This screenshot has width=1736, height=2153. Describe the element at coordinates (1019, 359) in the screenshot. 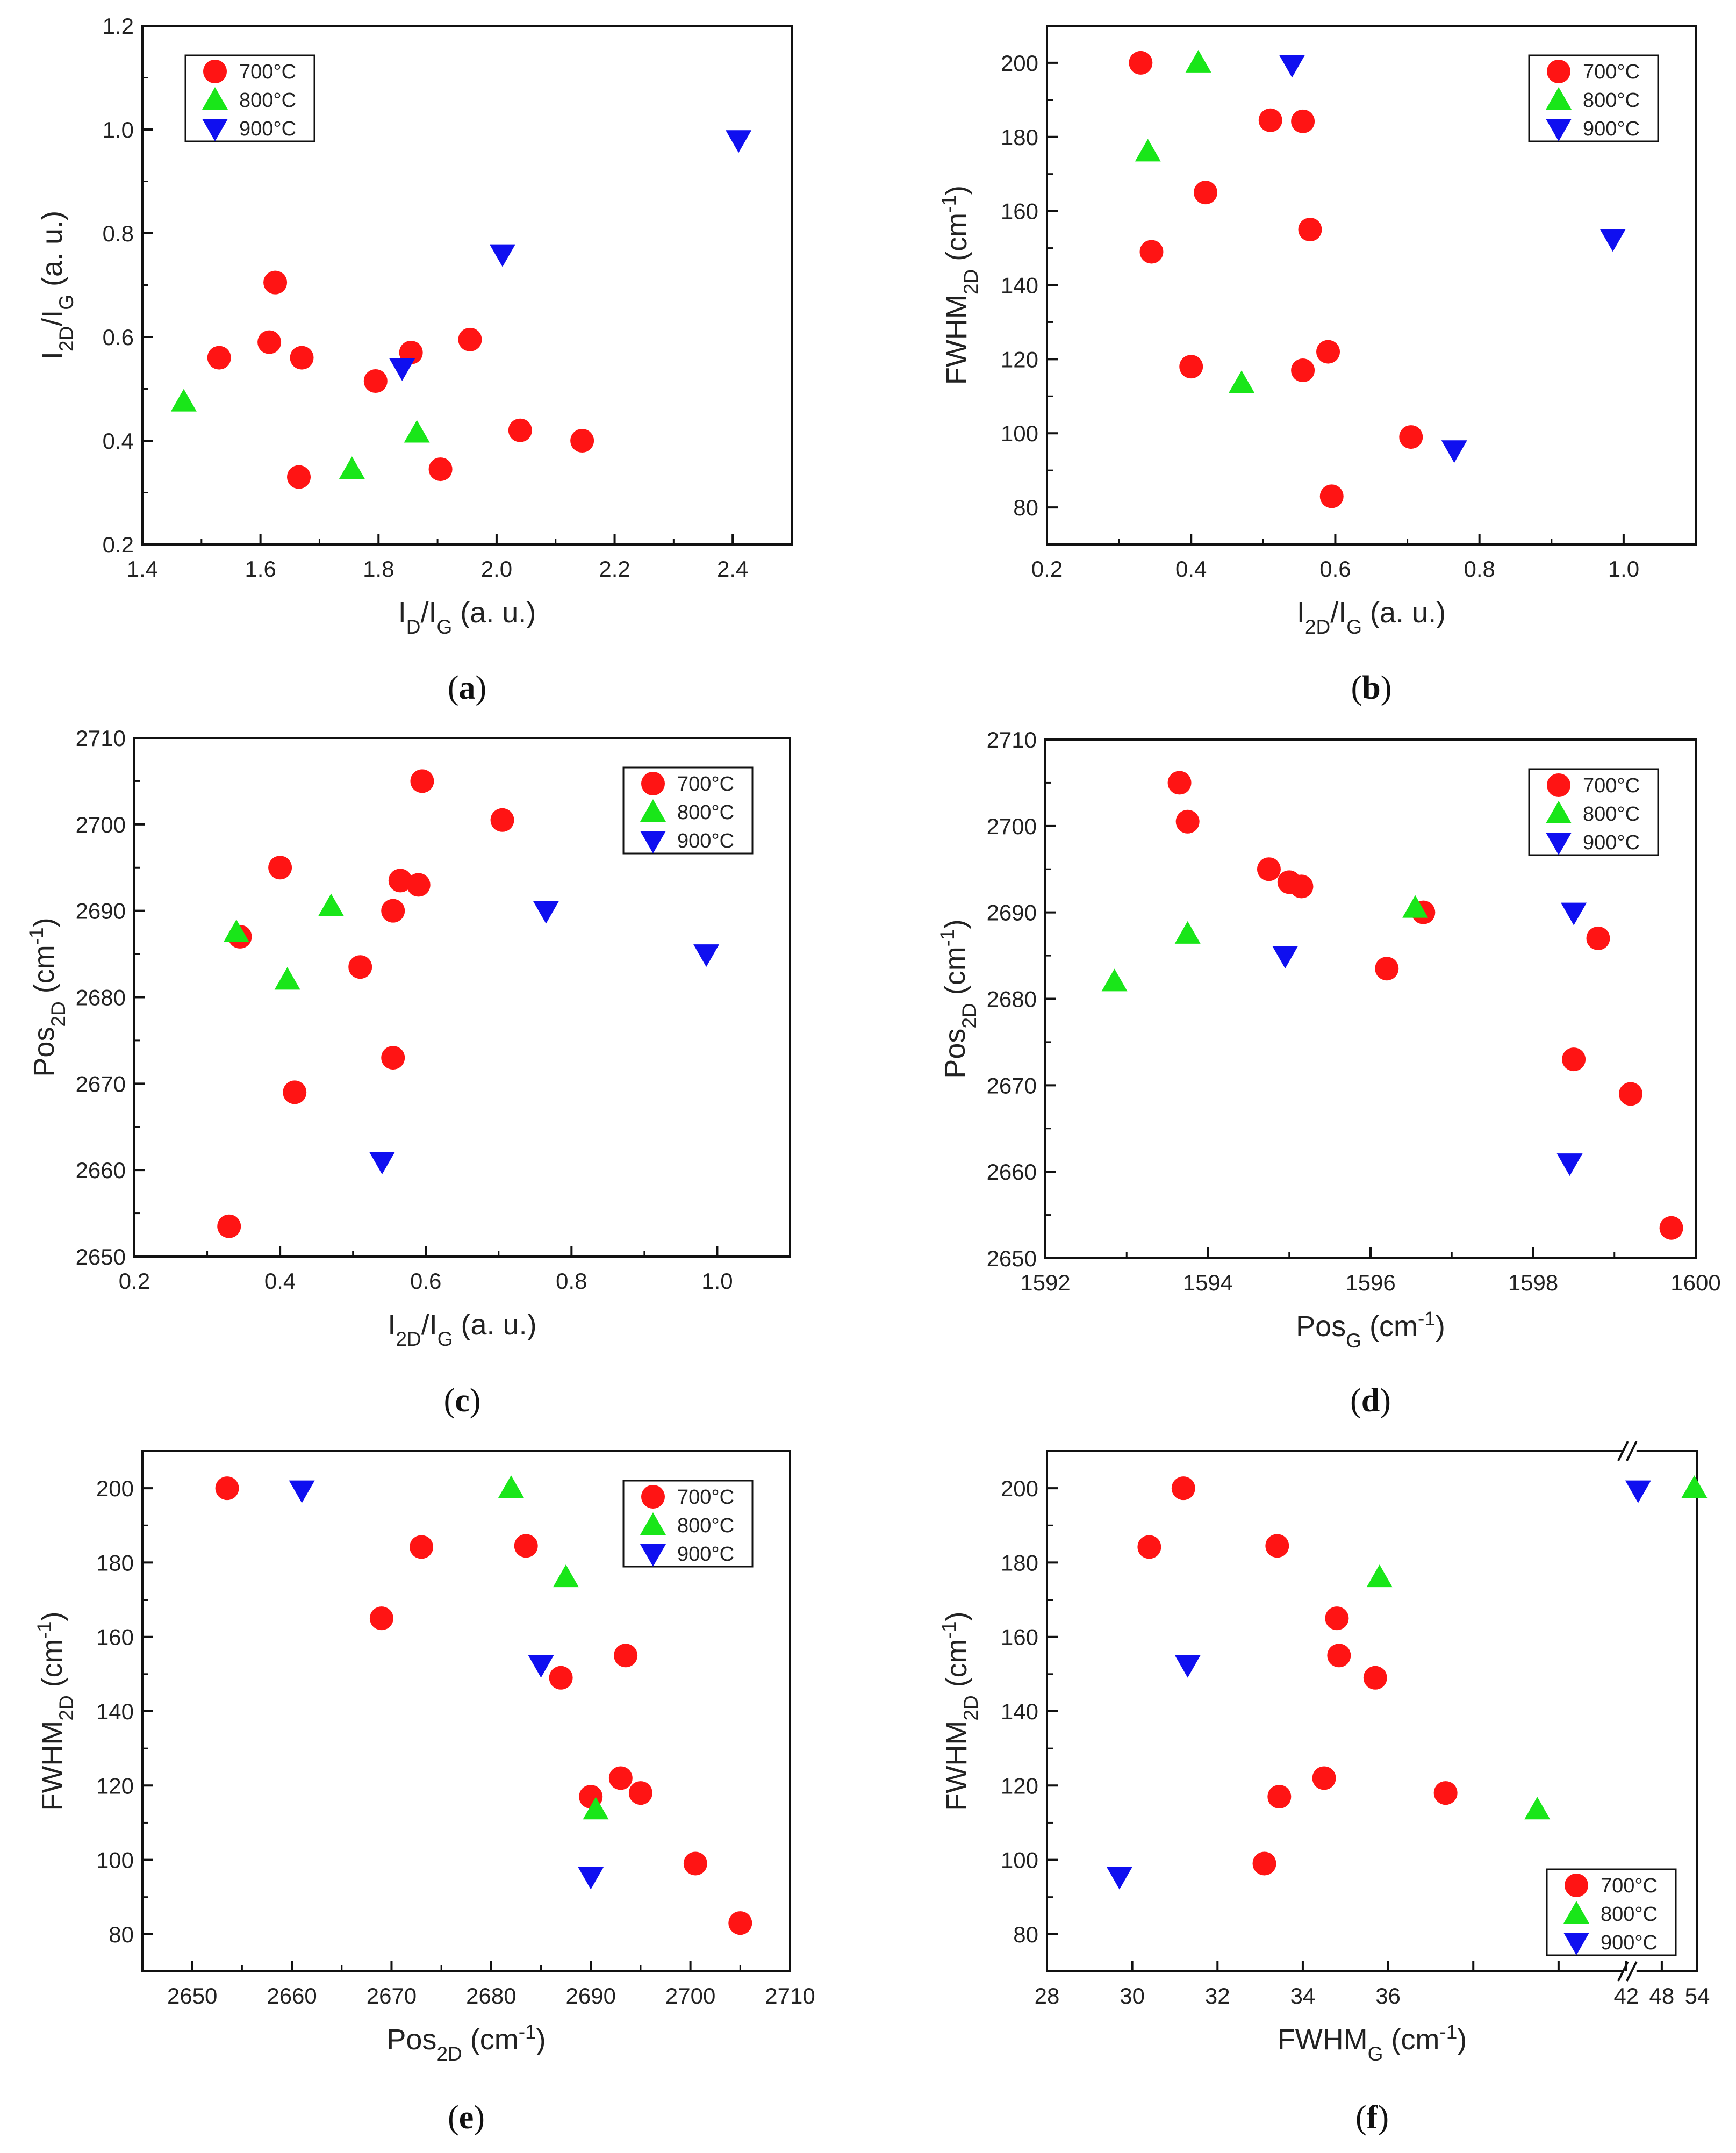

I see `y-tick-label: 120` at that location.